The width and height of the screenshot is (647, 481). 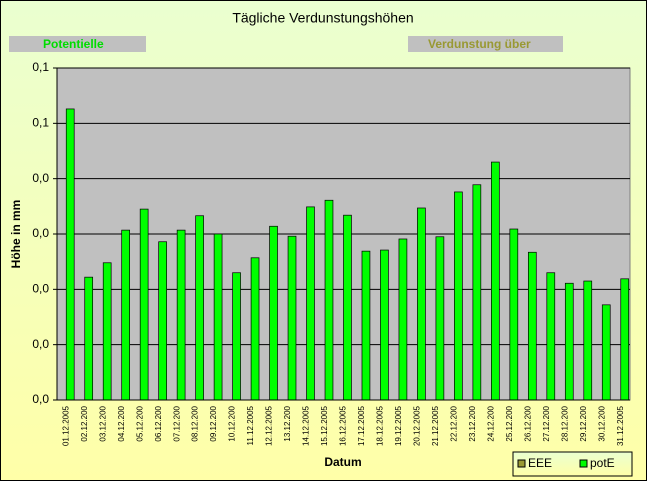 I want to click on annotation: Verdunstung über, so click(x=479, y=44).